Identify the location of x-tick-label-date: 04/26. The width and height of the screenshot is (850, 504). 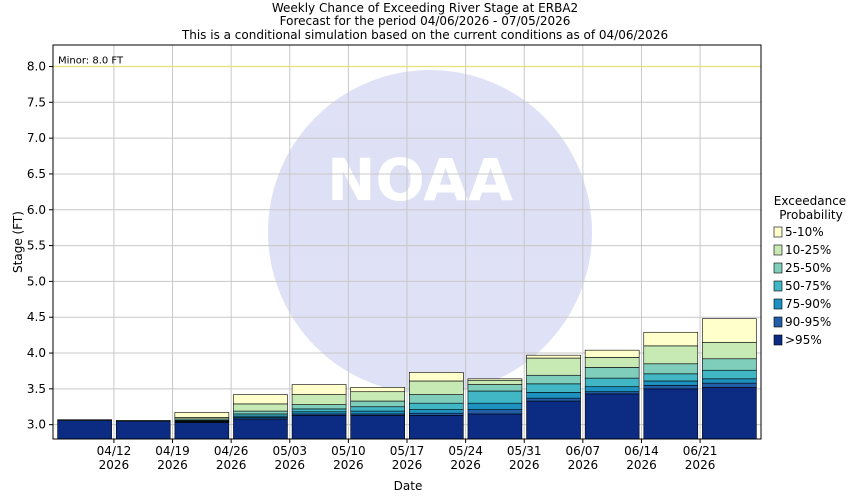
(231, 451).